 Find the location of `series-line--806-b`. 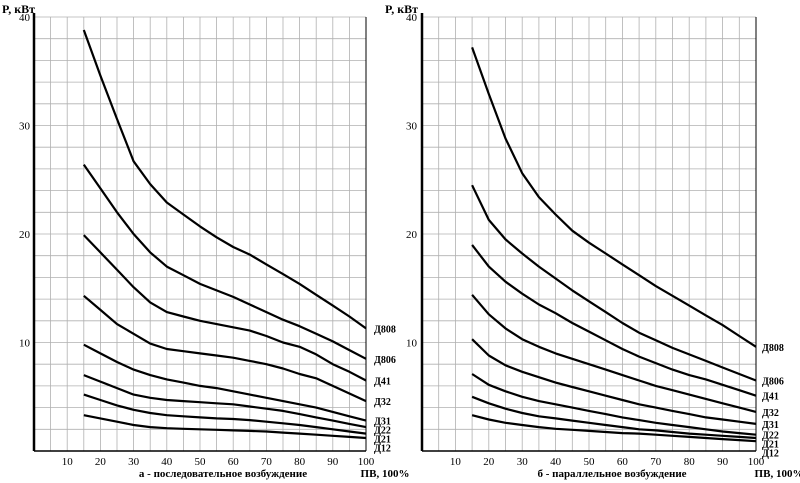

series-line--806-b is located at coordinates (614, 283).